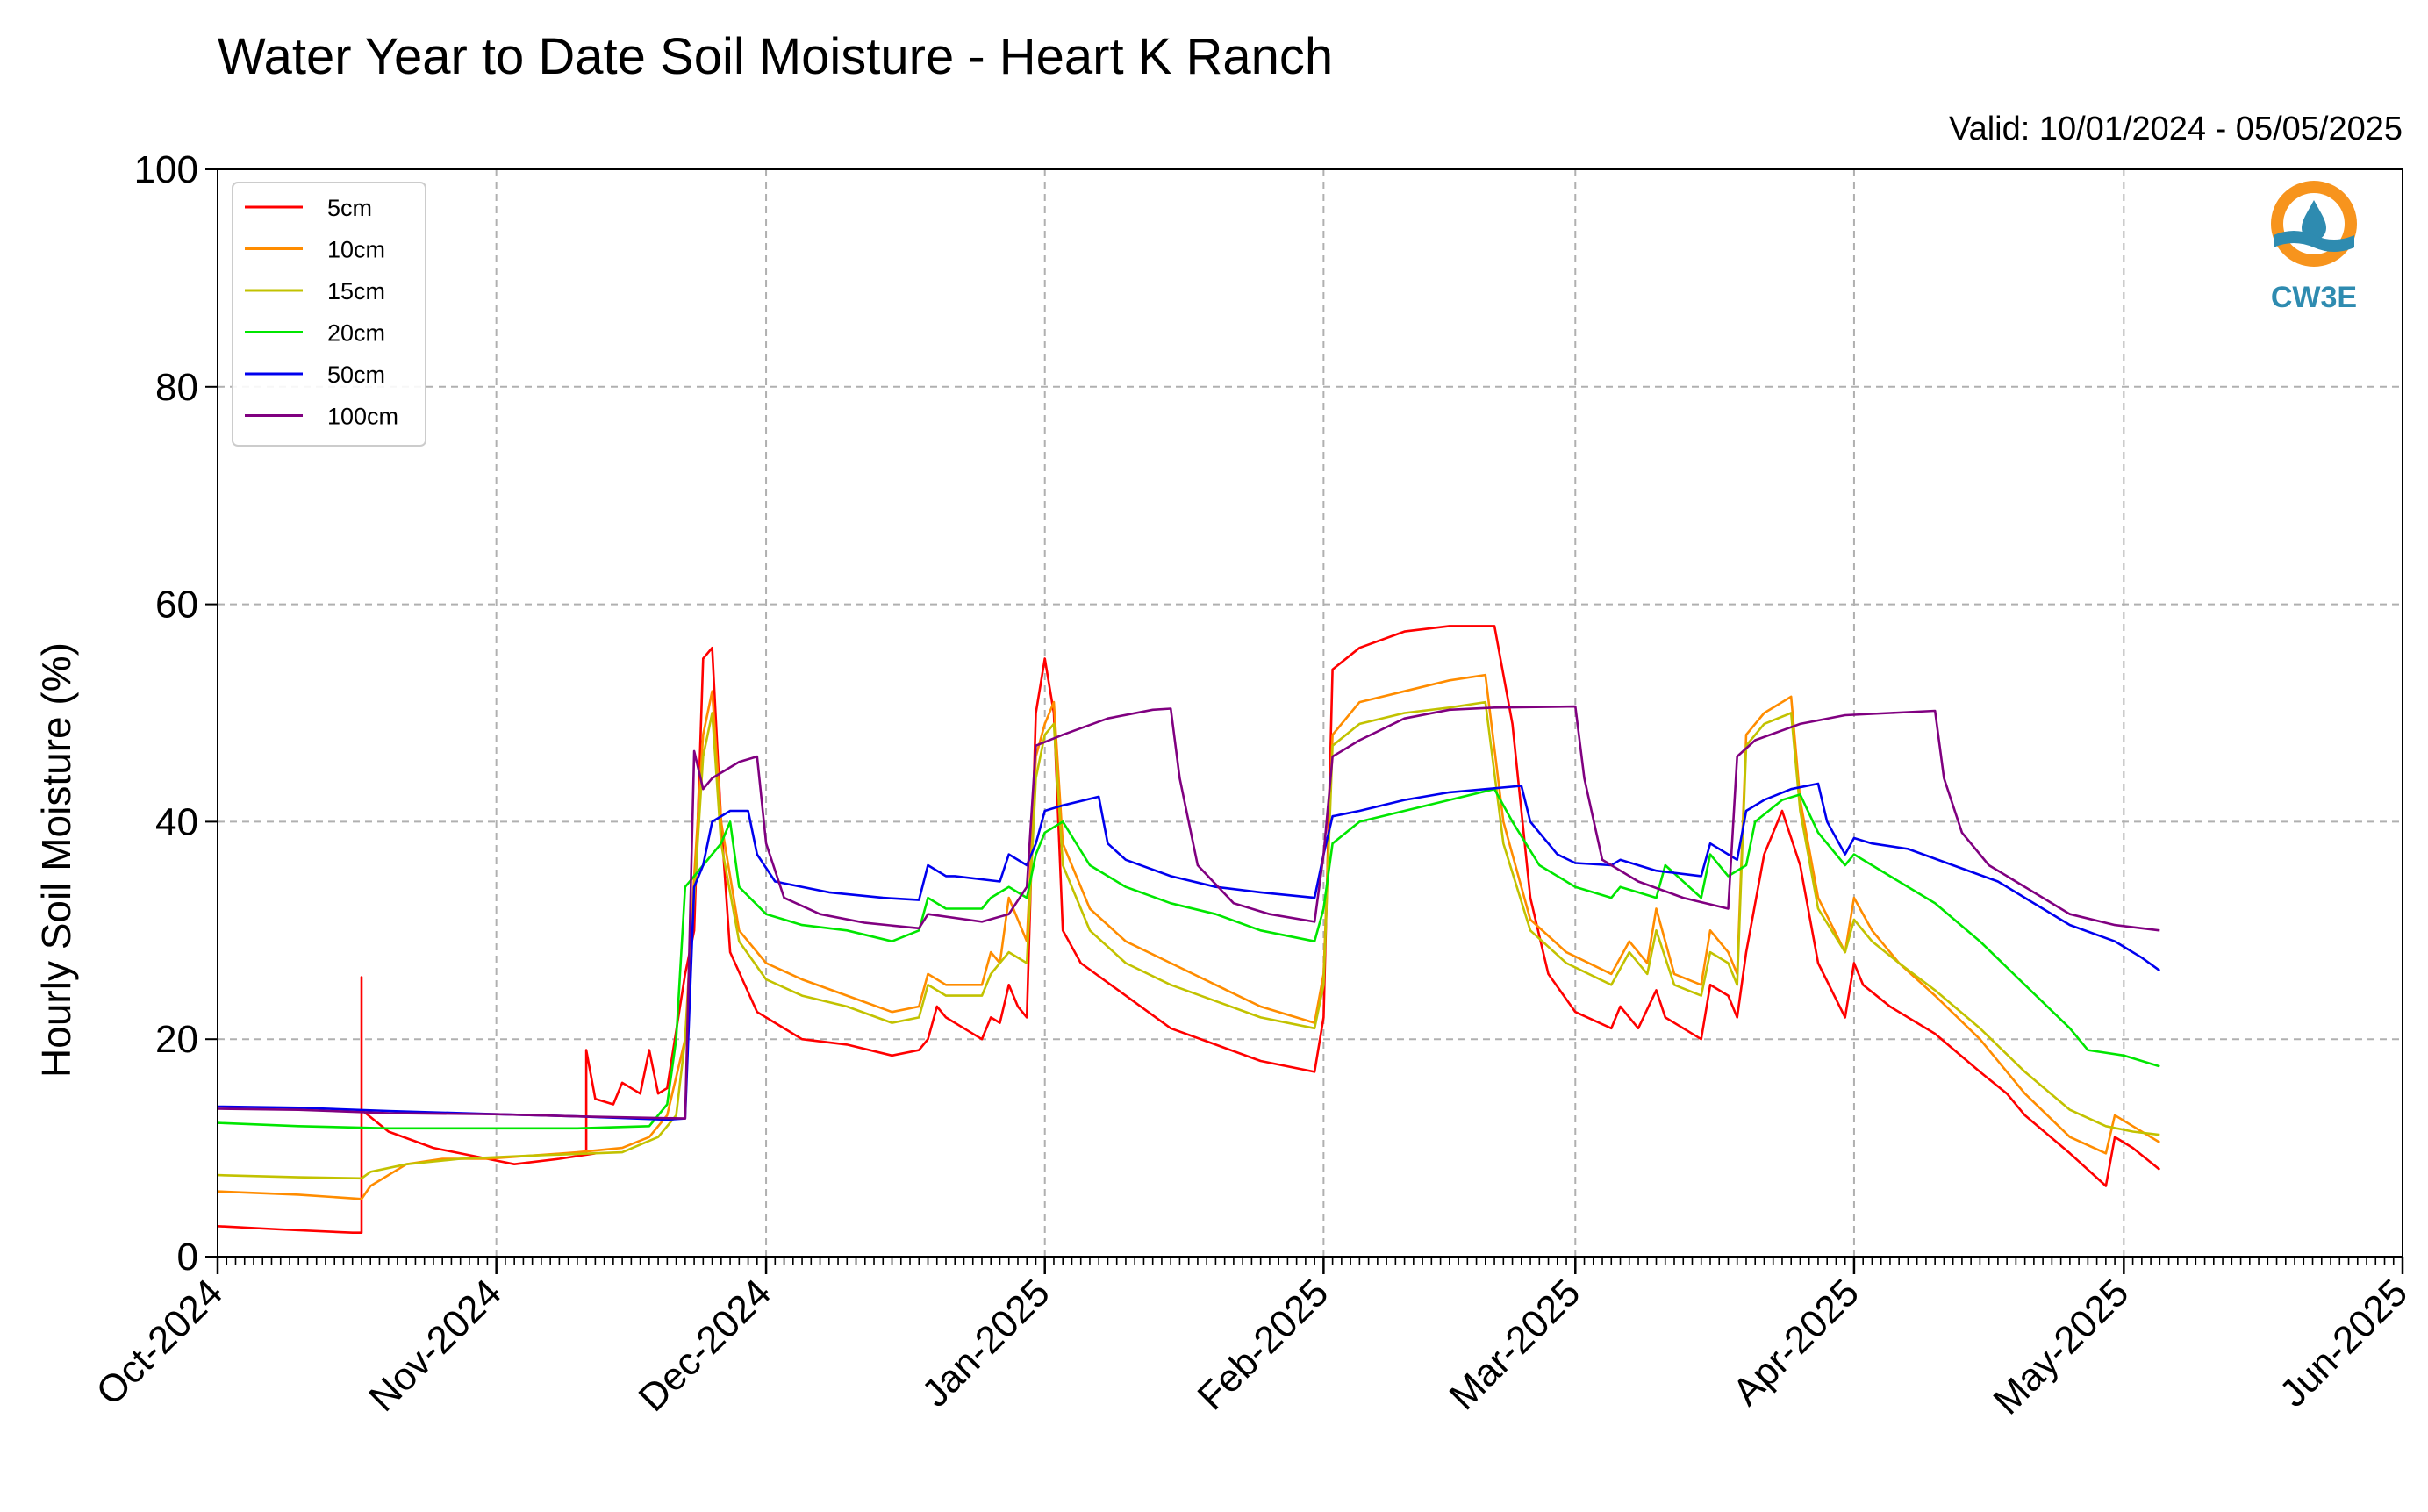 This screenshot has width=2428, height=1512. What do you see at coordinates (329, 314) in the screenshot?
I see `legend: 5cm 10cm 15cm 20cm 50cm 100cm` at bounding box center [329, 314].